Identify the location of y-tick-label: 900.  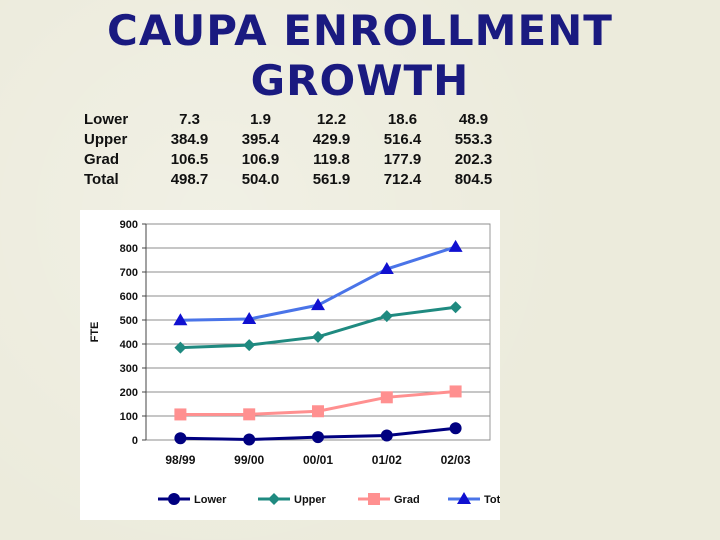
(129, 225).